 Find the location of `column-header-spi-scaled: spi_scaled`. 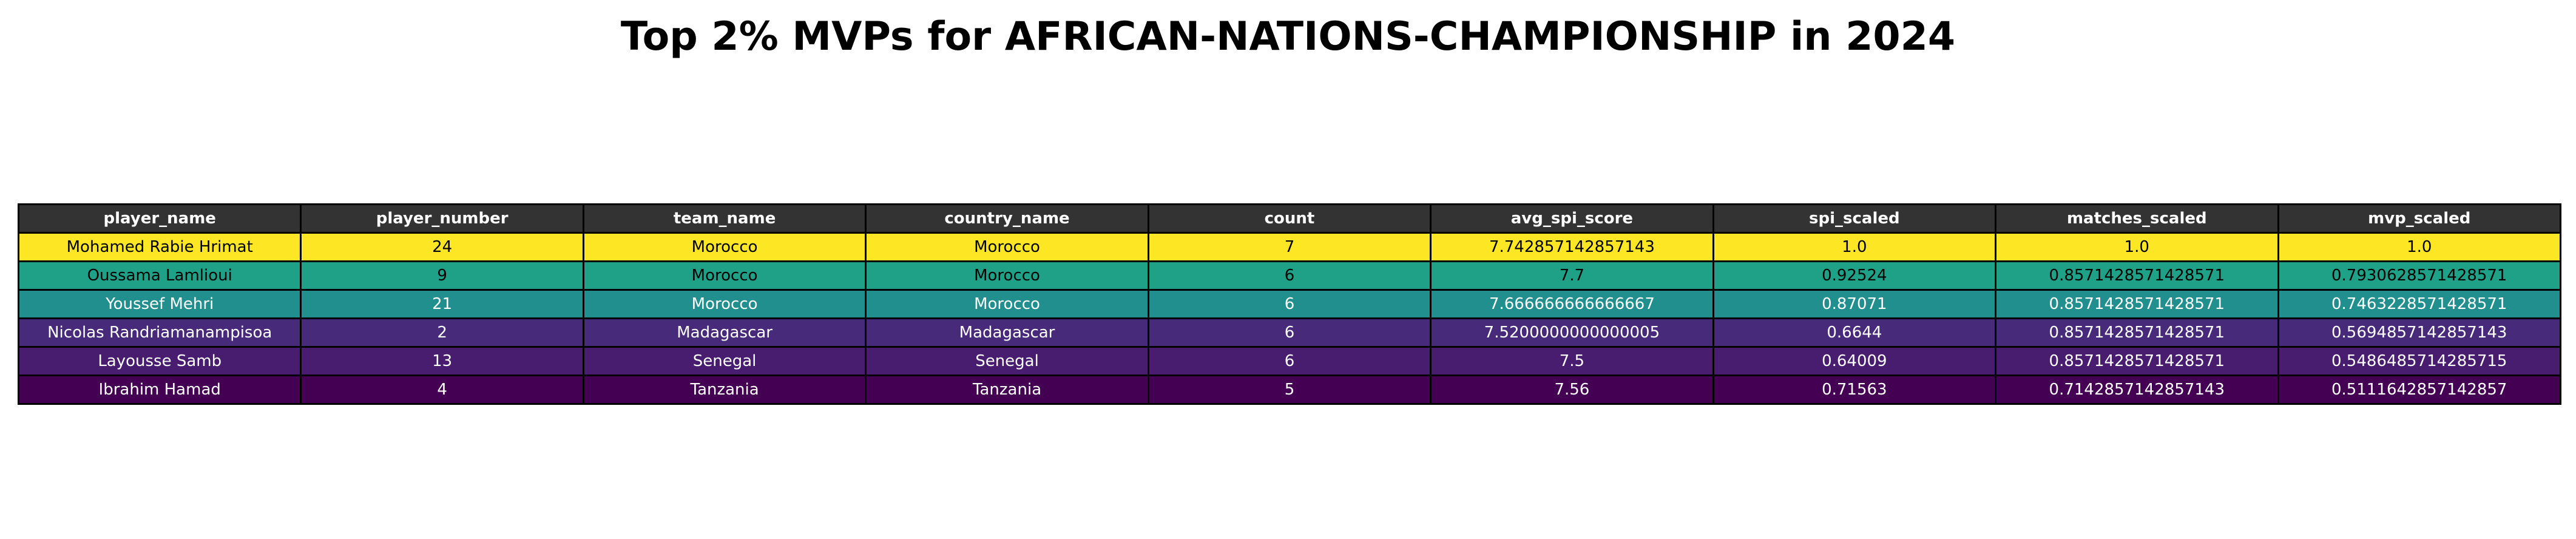

column-header-spi-scaled: spi_scaled is located at coordinates (1854, 218).